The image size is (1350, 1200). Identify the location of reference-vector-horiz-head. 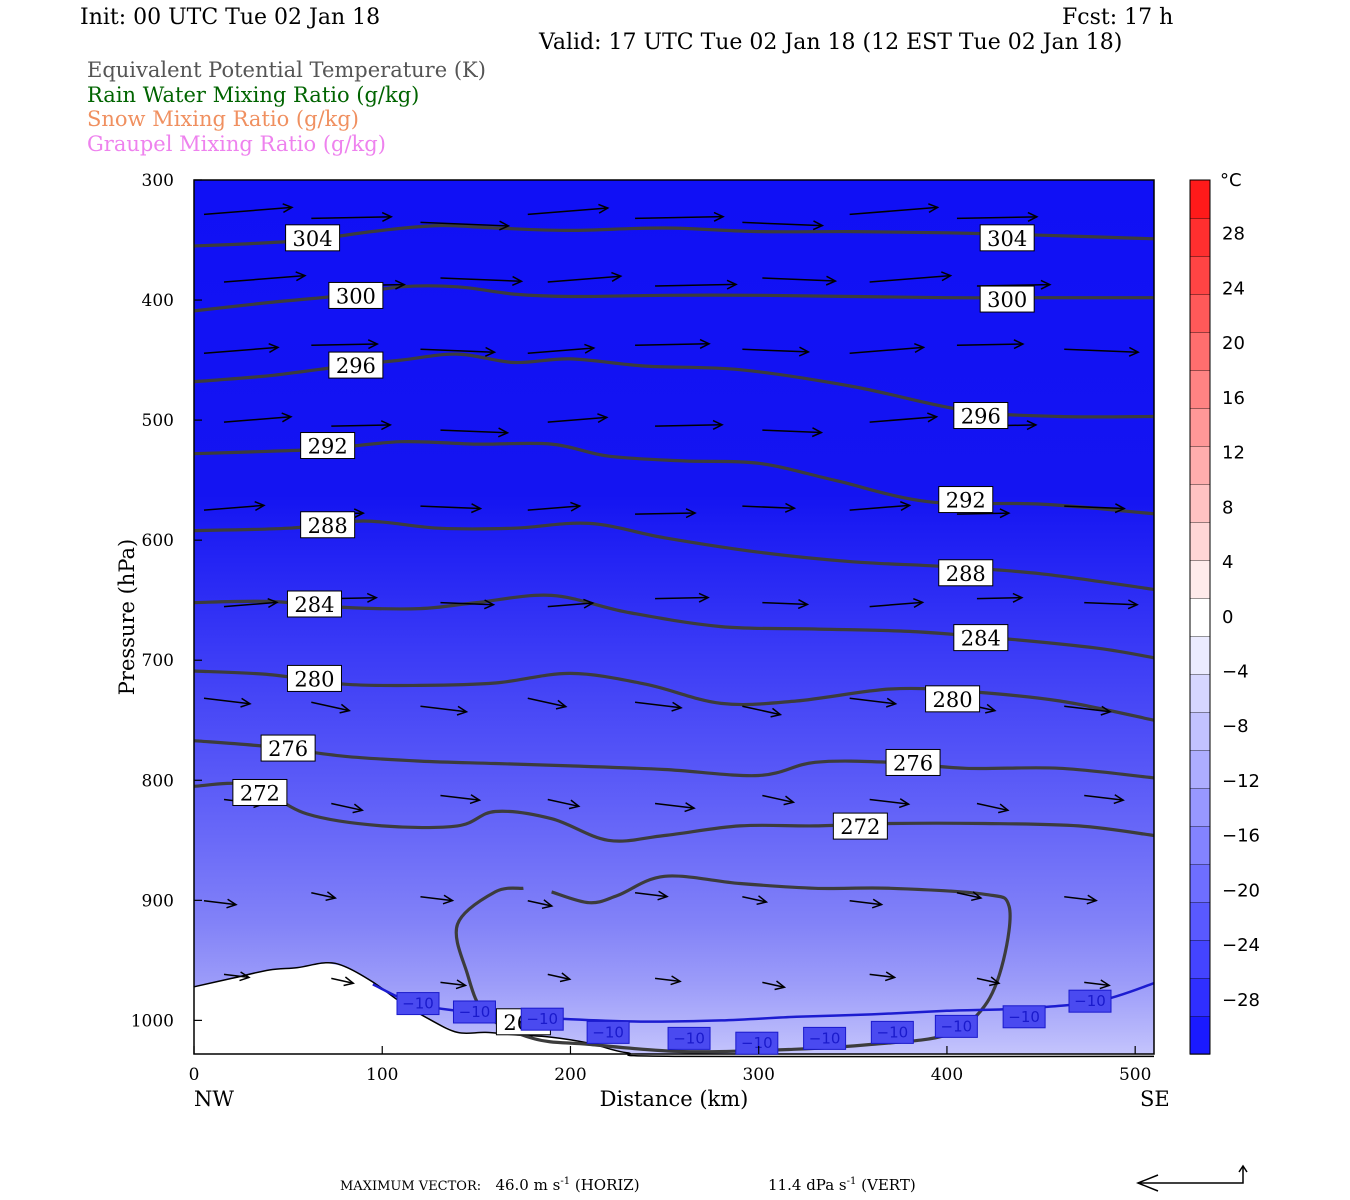
(1147, 1183).